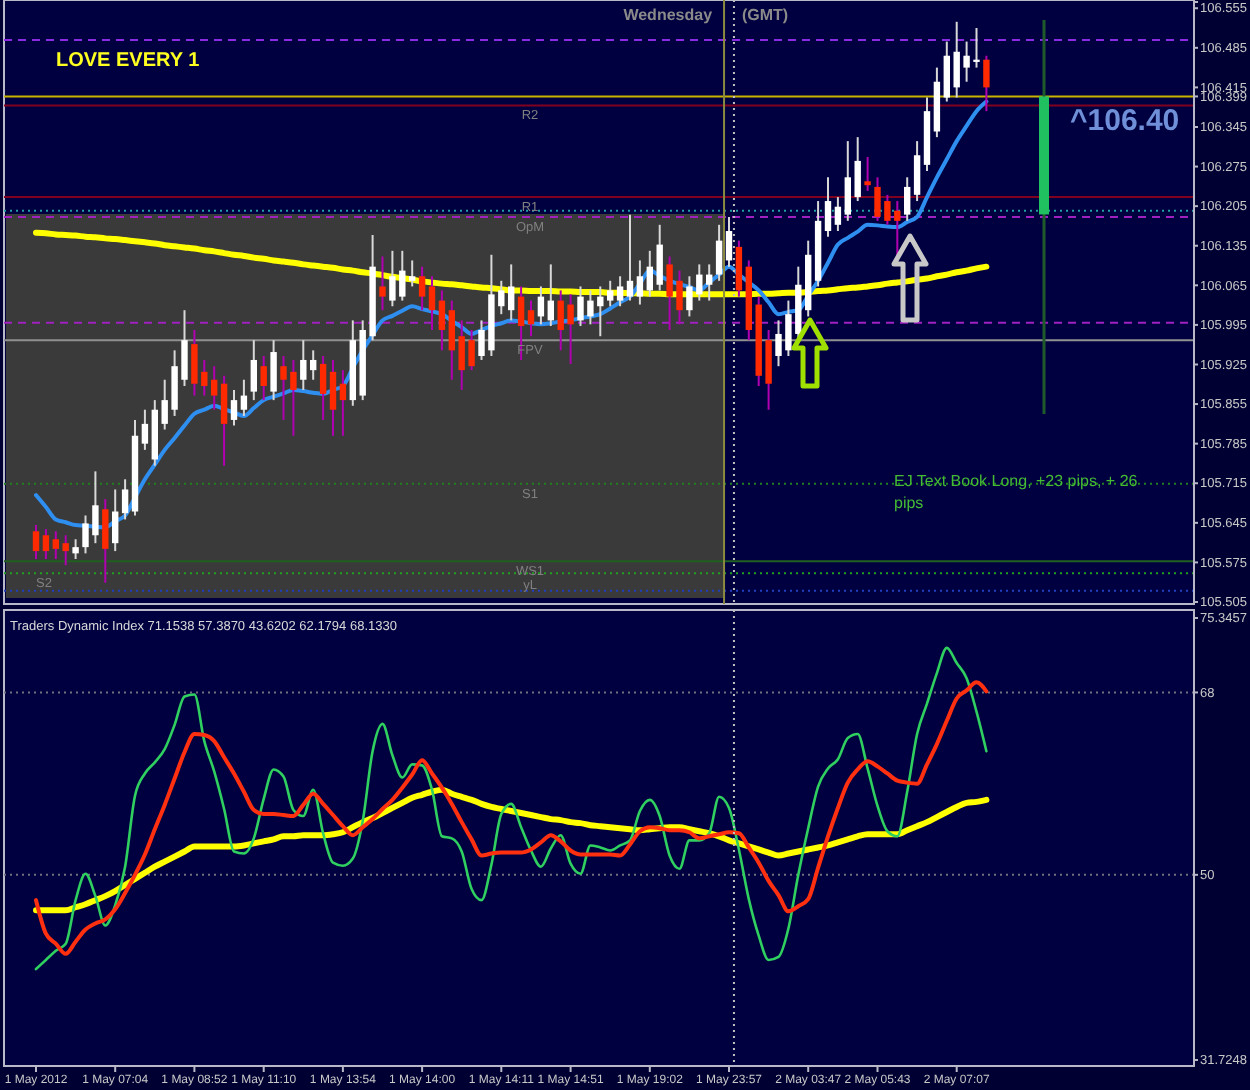 This screenshot has width=1250, height=1090. What do you see at coordinates (128, 61) in the screenshot?
I see `text: LOVE EVERY 1` at bounding box center [128, 61].